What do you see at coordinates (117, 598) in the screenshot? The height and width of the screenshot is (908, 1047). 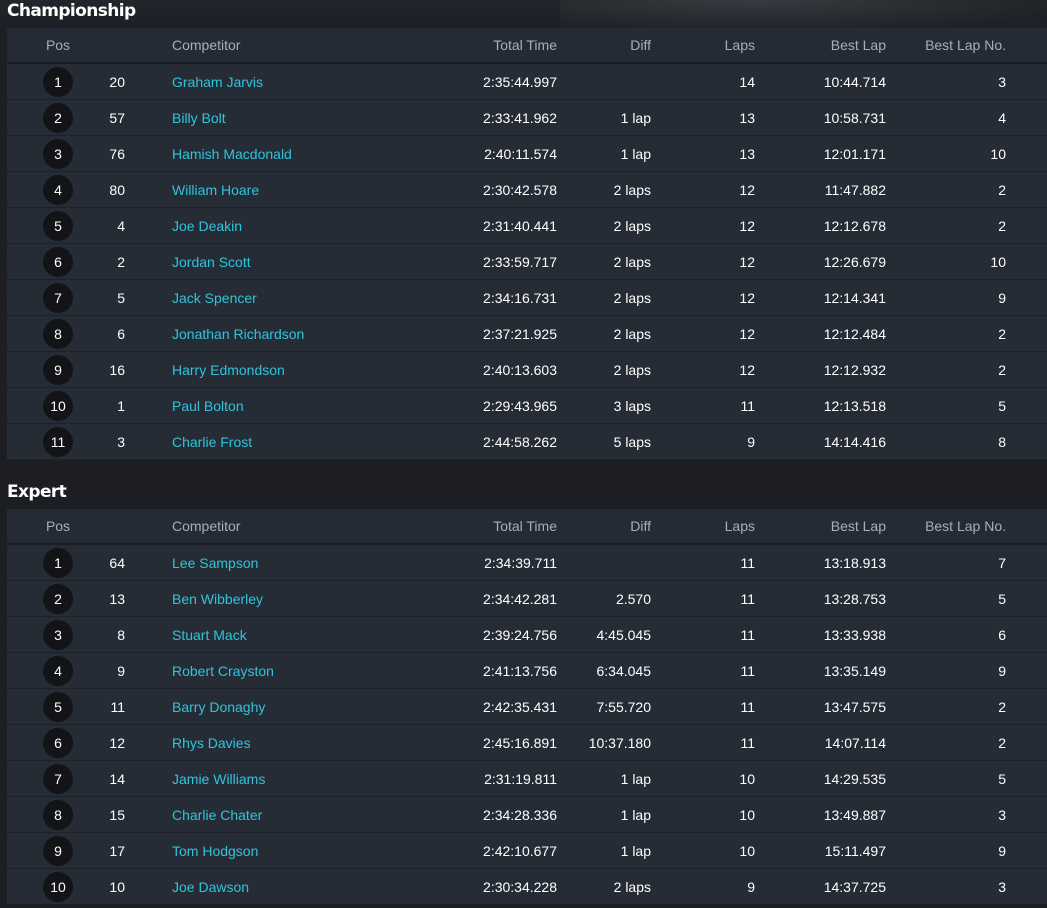 I see `race-number: 13` at bounding box center [117, 598].